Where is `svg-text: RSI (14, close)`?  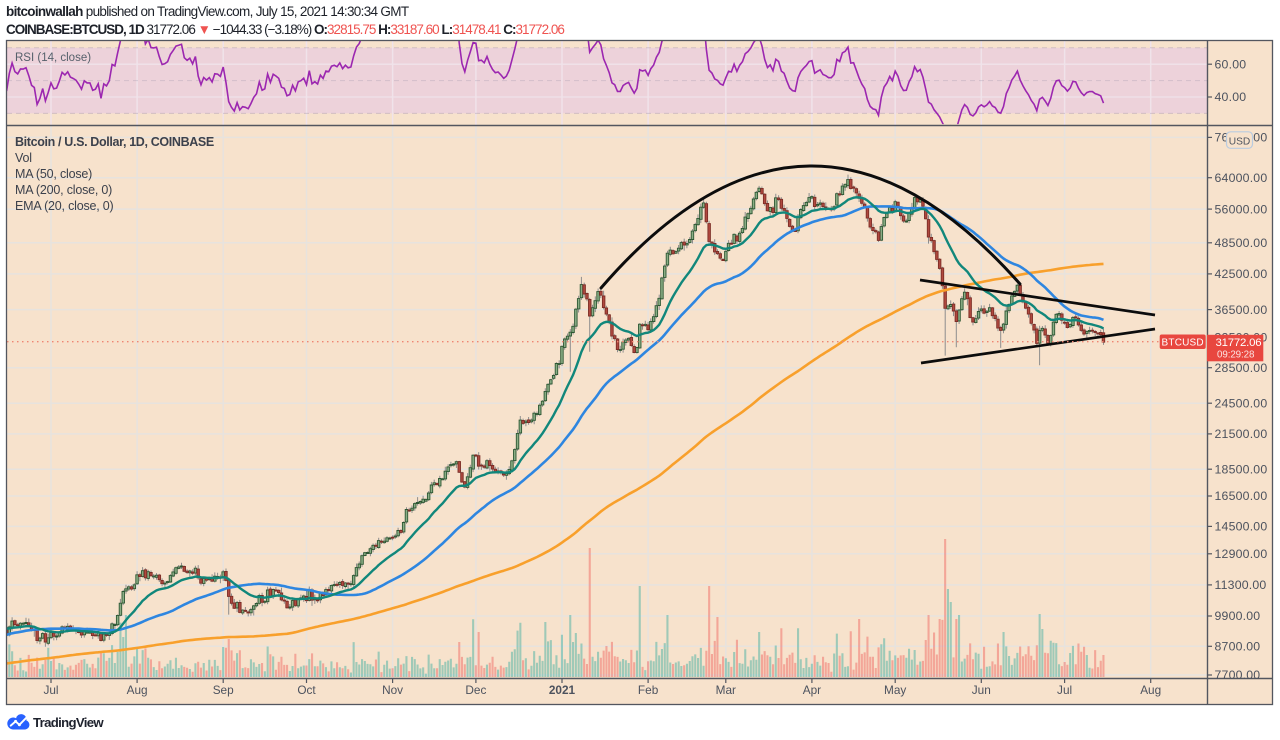 svg-text: RSI (14, close) is located at coordinates (53, 58).